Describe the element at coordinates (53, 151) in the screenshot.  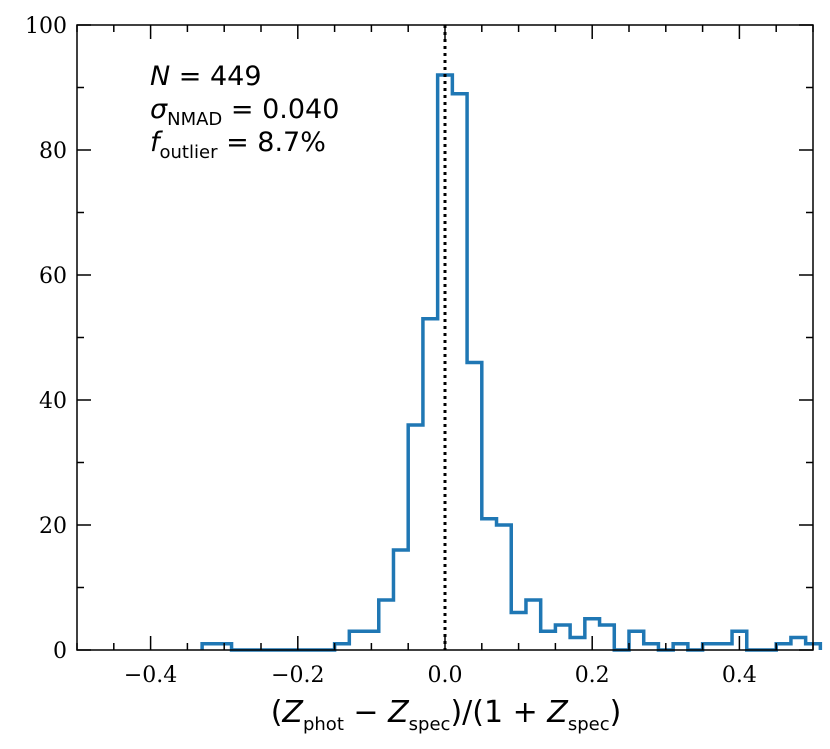
I see `y-tick-label: 80` at that location.